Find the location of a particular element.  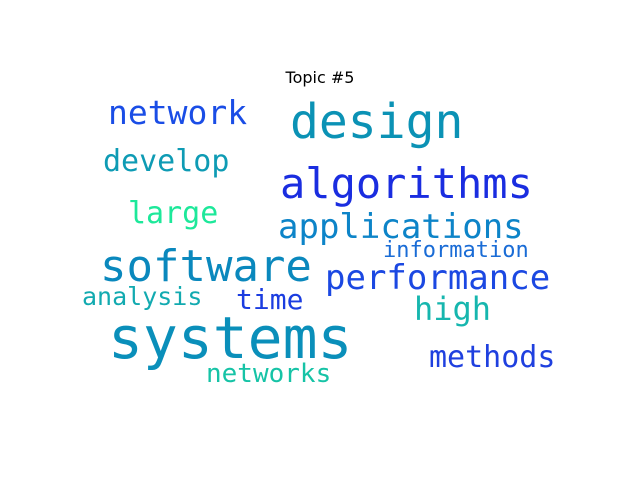

word-algorithms: algorithms is located at coordinates (406, 183).